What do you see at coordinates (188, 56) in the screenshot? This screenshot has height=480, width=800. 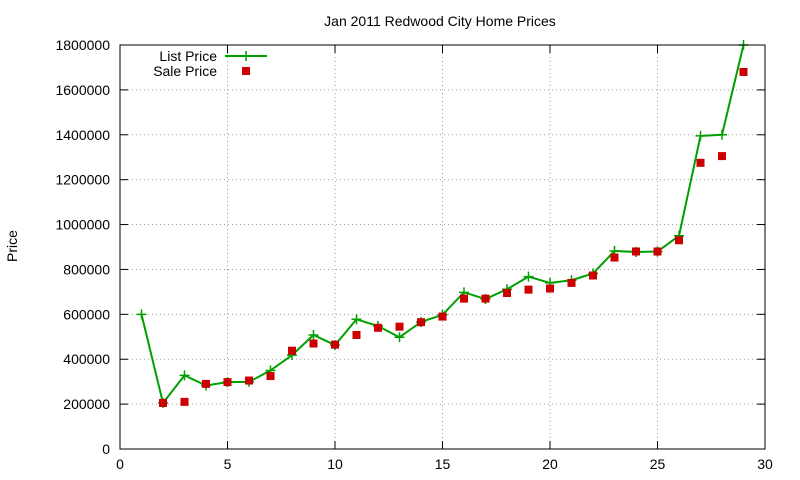 I see `legend-label-list-price: List Price` at bounding box center [188, 56].